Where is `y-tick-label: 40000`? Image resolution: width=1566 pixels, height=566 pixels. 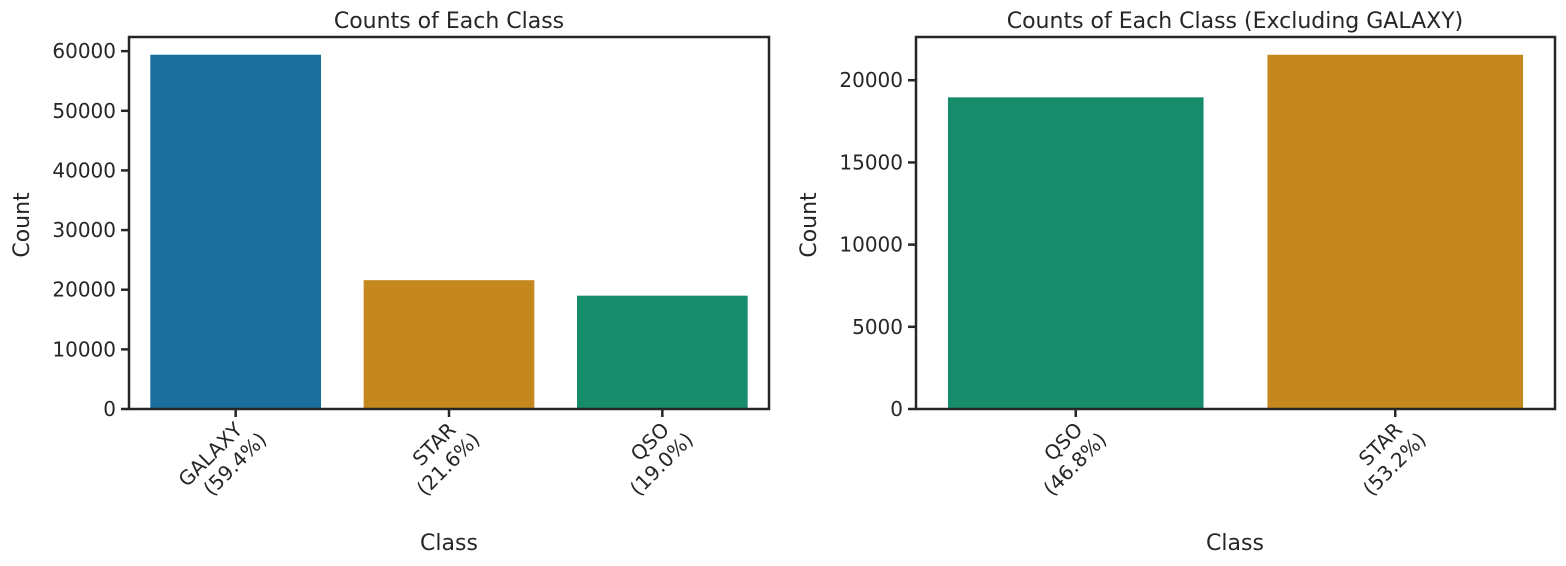 y-tick-label: 40000 is located at coordinates (84, 170).